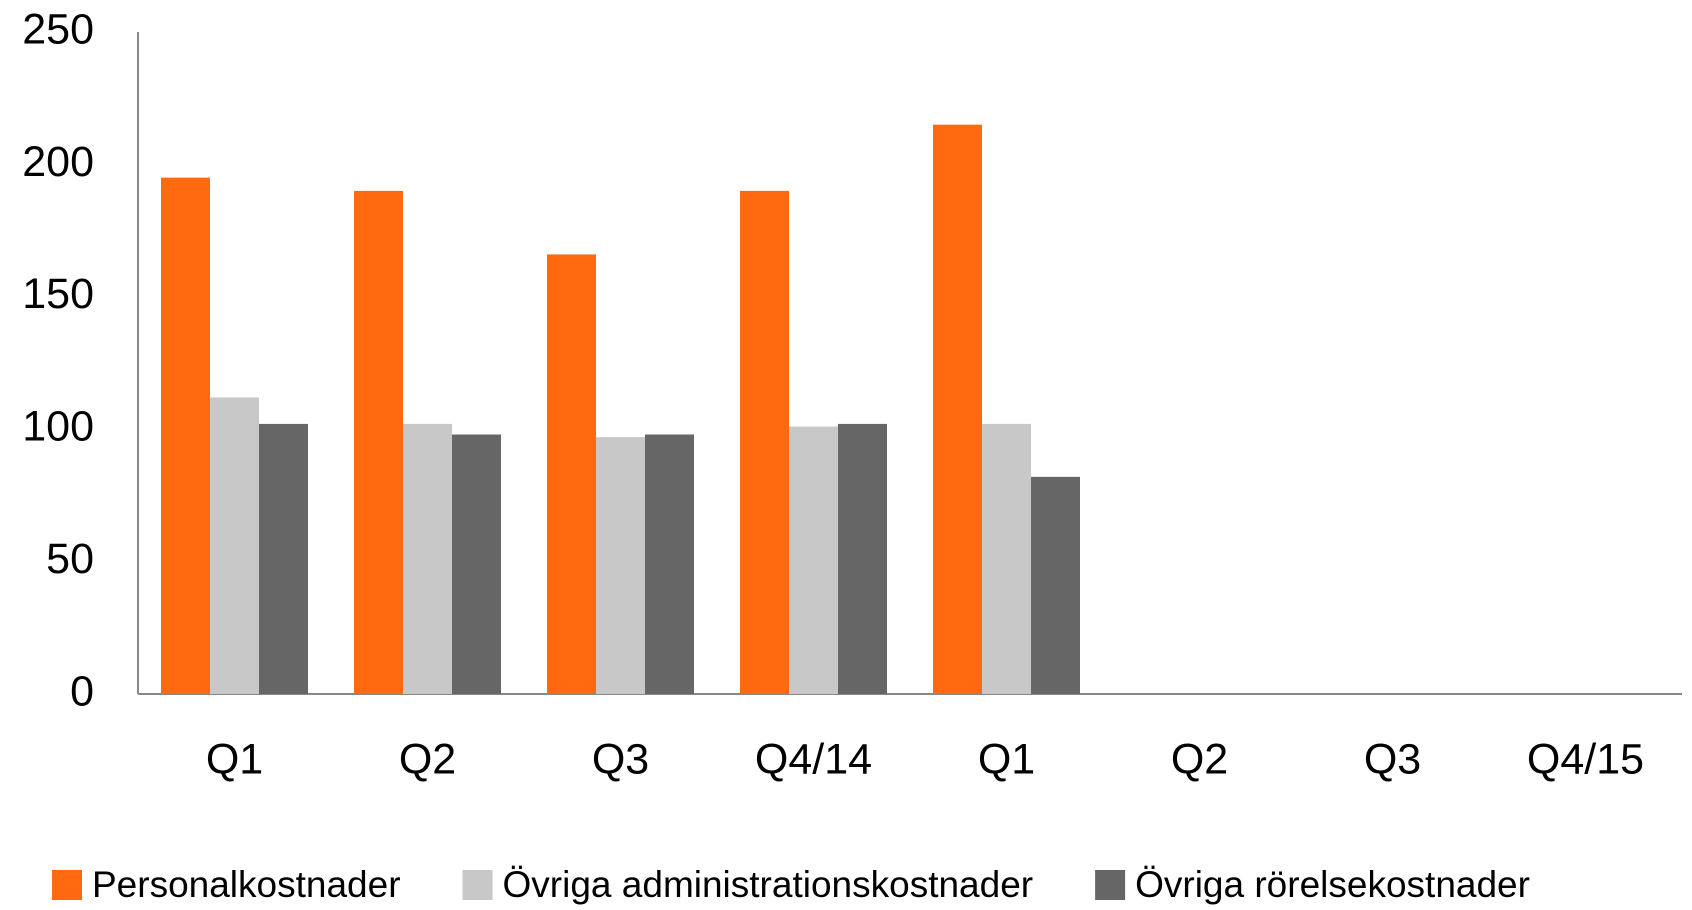 This screenshot has width=1692, height=910. I want to click on y-tick-label: 0, so click(82, 691).